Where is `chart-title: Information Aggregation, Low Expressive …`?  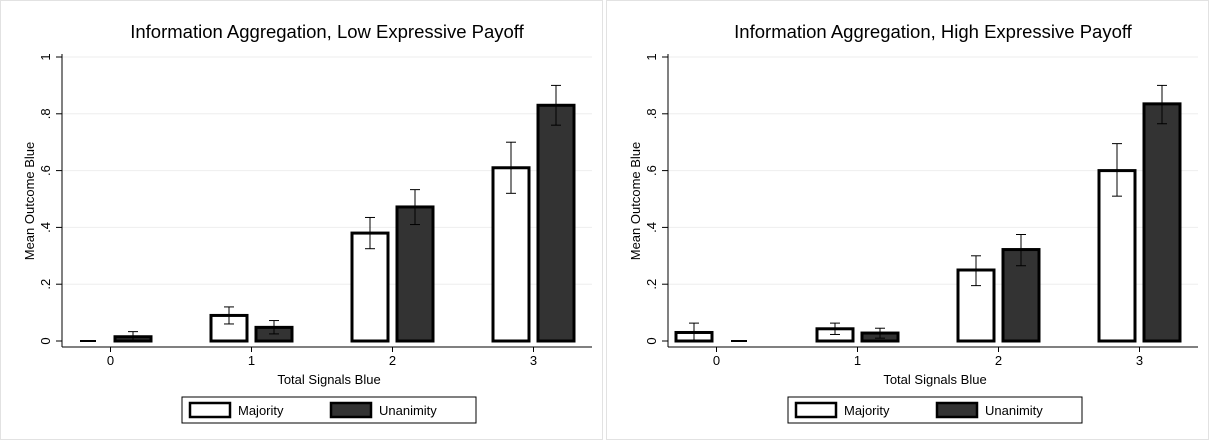 chart-title: Information Aggregation, Low Expressive … is located at coordinates (327, 31).